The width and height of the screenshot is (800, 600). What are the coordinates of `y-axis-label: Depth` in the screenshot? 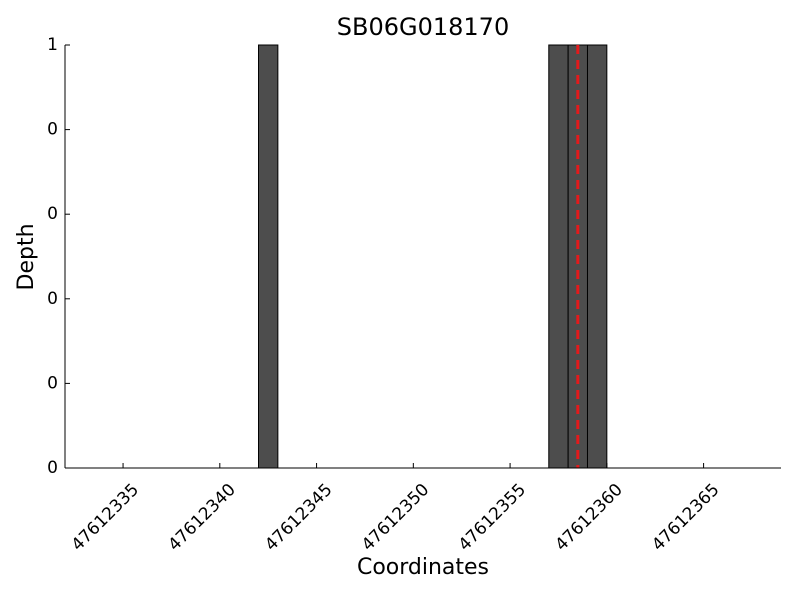 It's located at (26, 256).